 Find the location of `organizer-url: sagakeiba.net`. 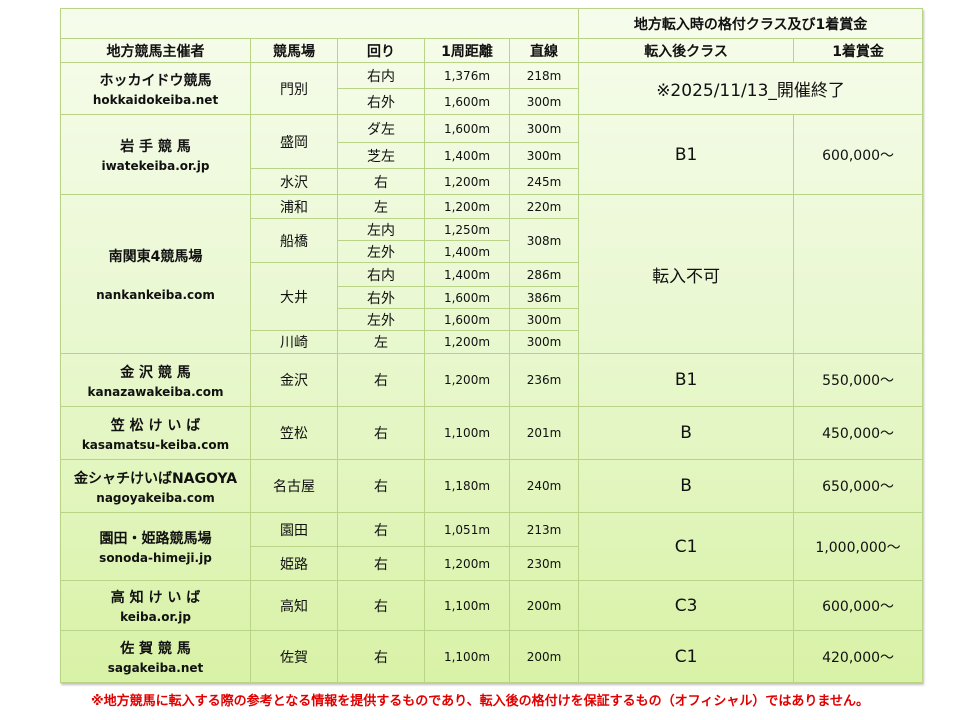

organizer-url: sagakeiba.net is located at coordinates (155, 668).